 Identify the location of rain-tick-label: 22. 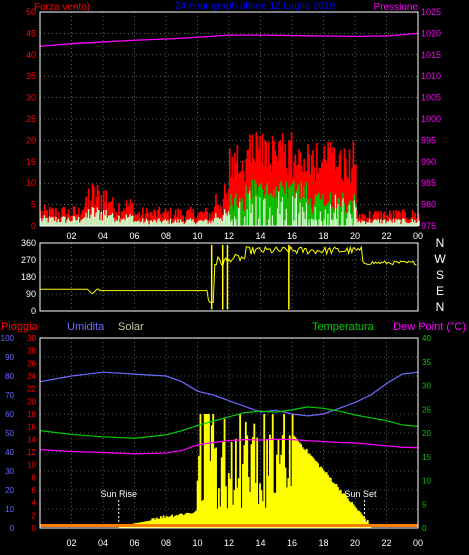
(31, 389).